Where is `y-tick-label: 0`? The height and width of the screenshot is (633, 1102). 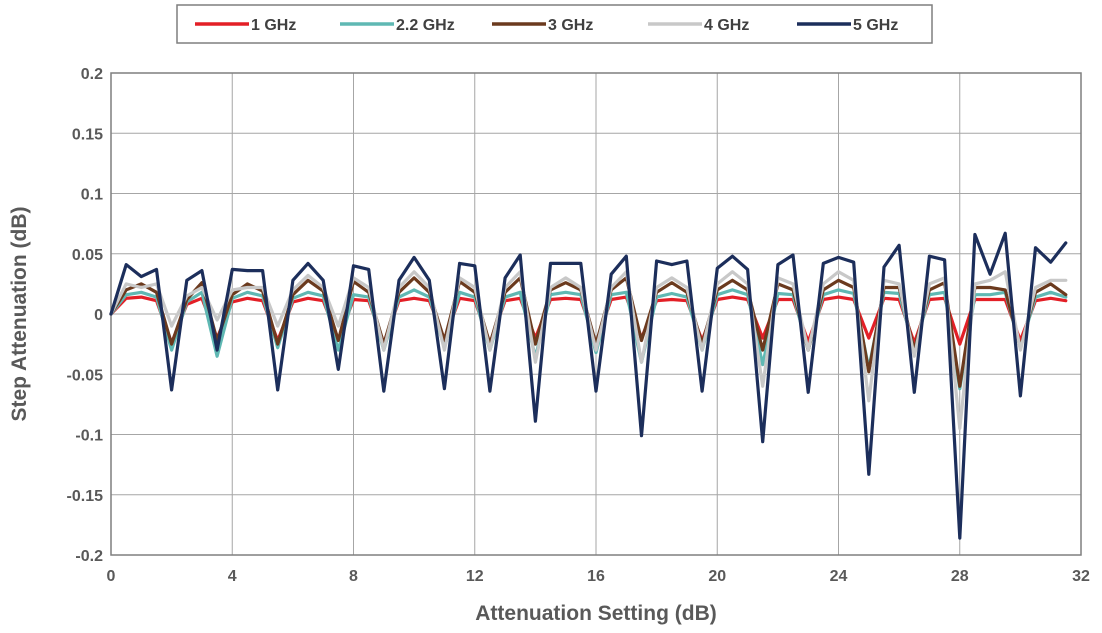
y-tick-label: 0 is located at coordinates (98, 315).